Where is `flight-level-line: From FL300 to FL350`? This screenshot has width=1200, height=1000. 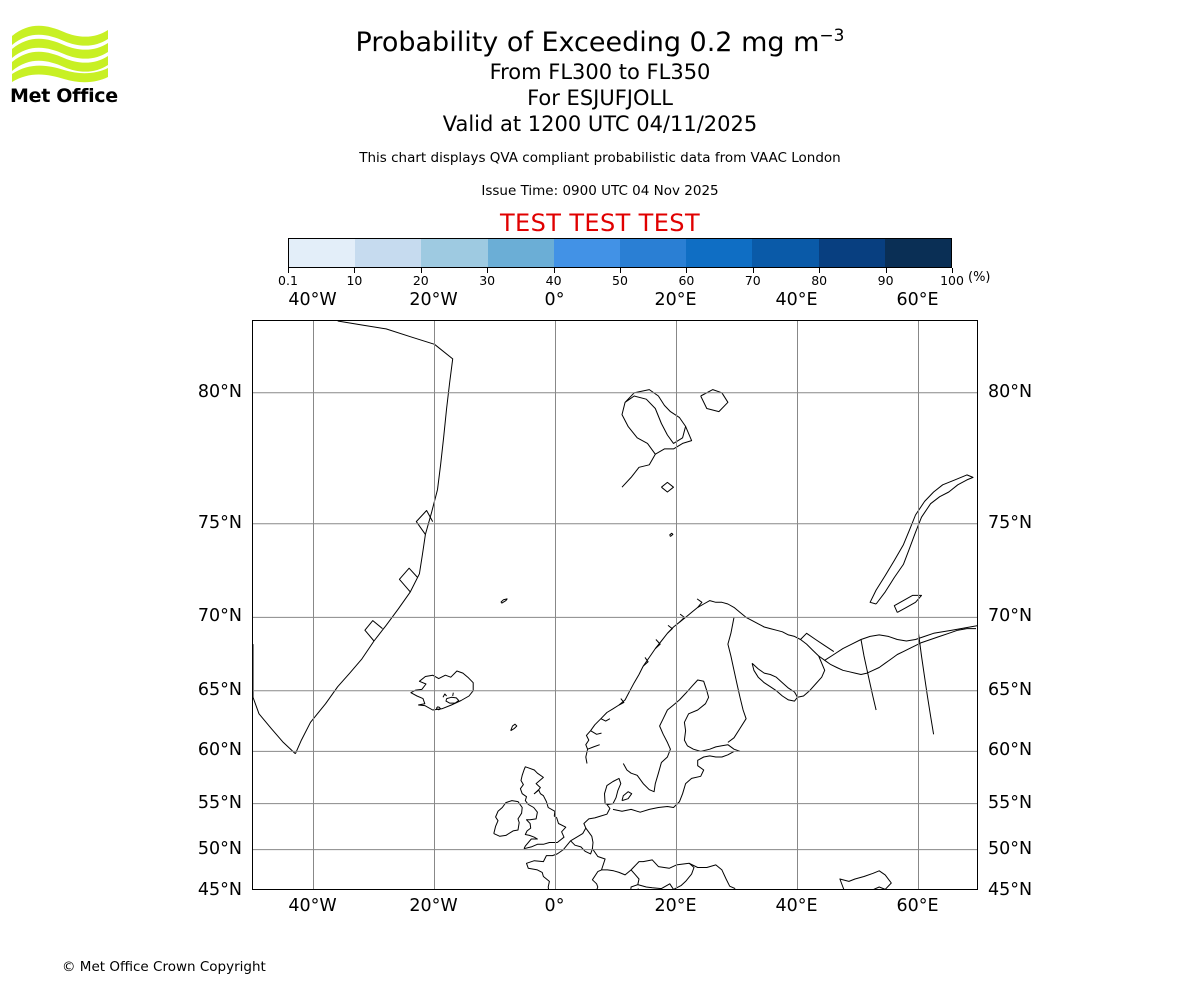
flight-level-line: From FL300 to FL350 is located at coordinates (600, 71).